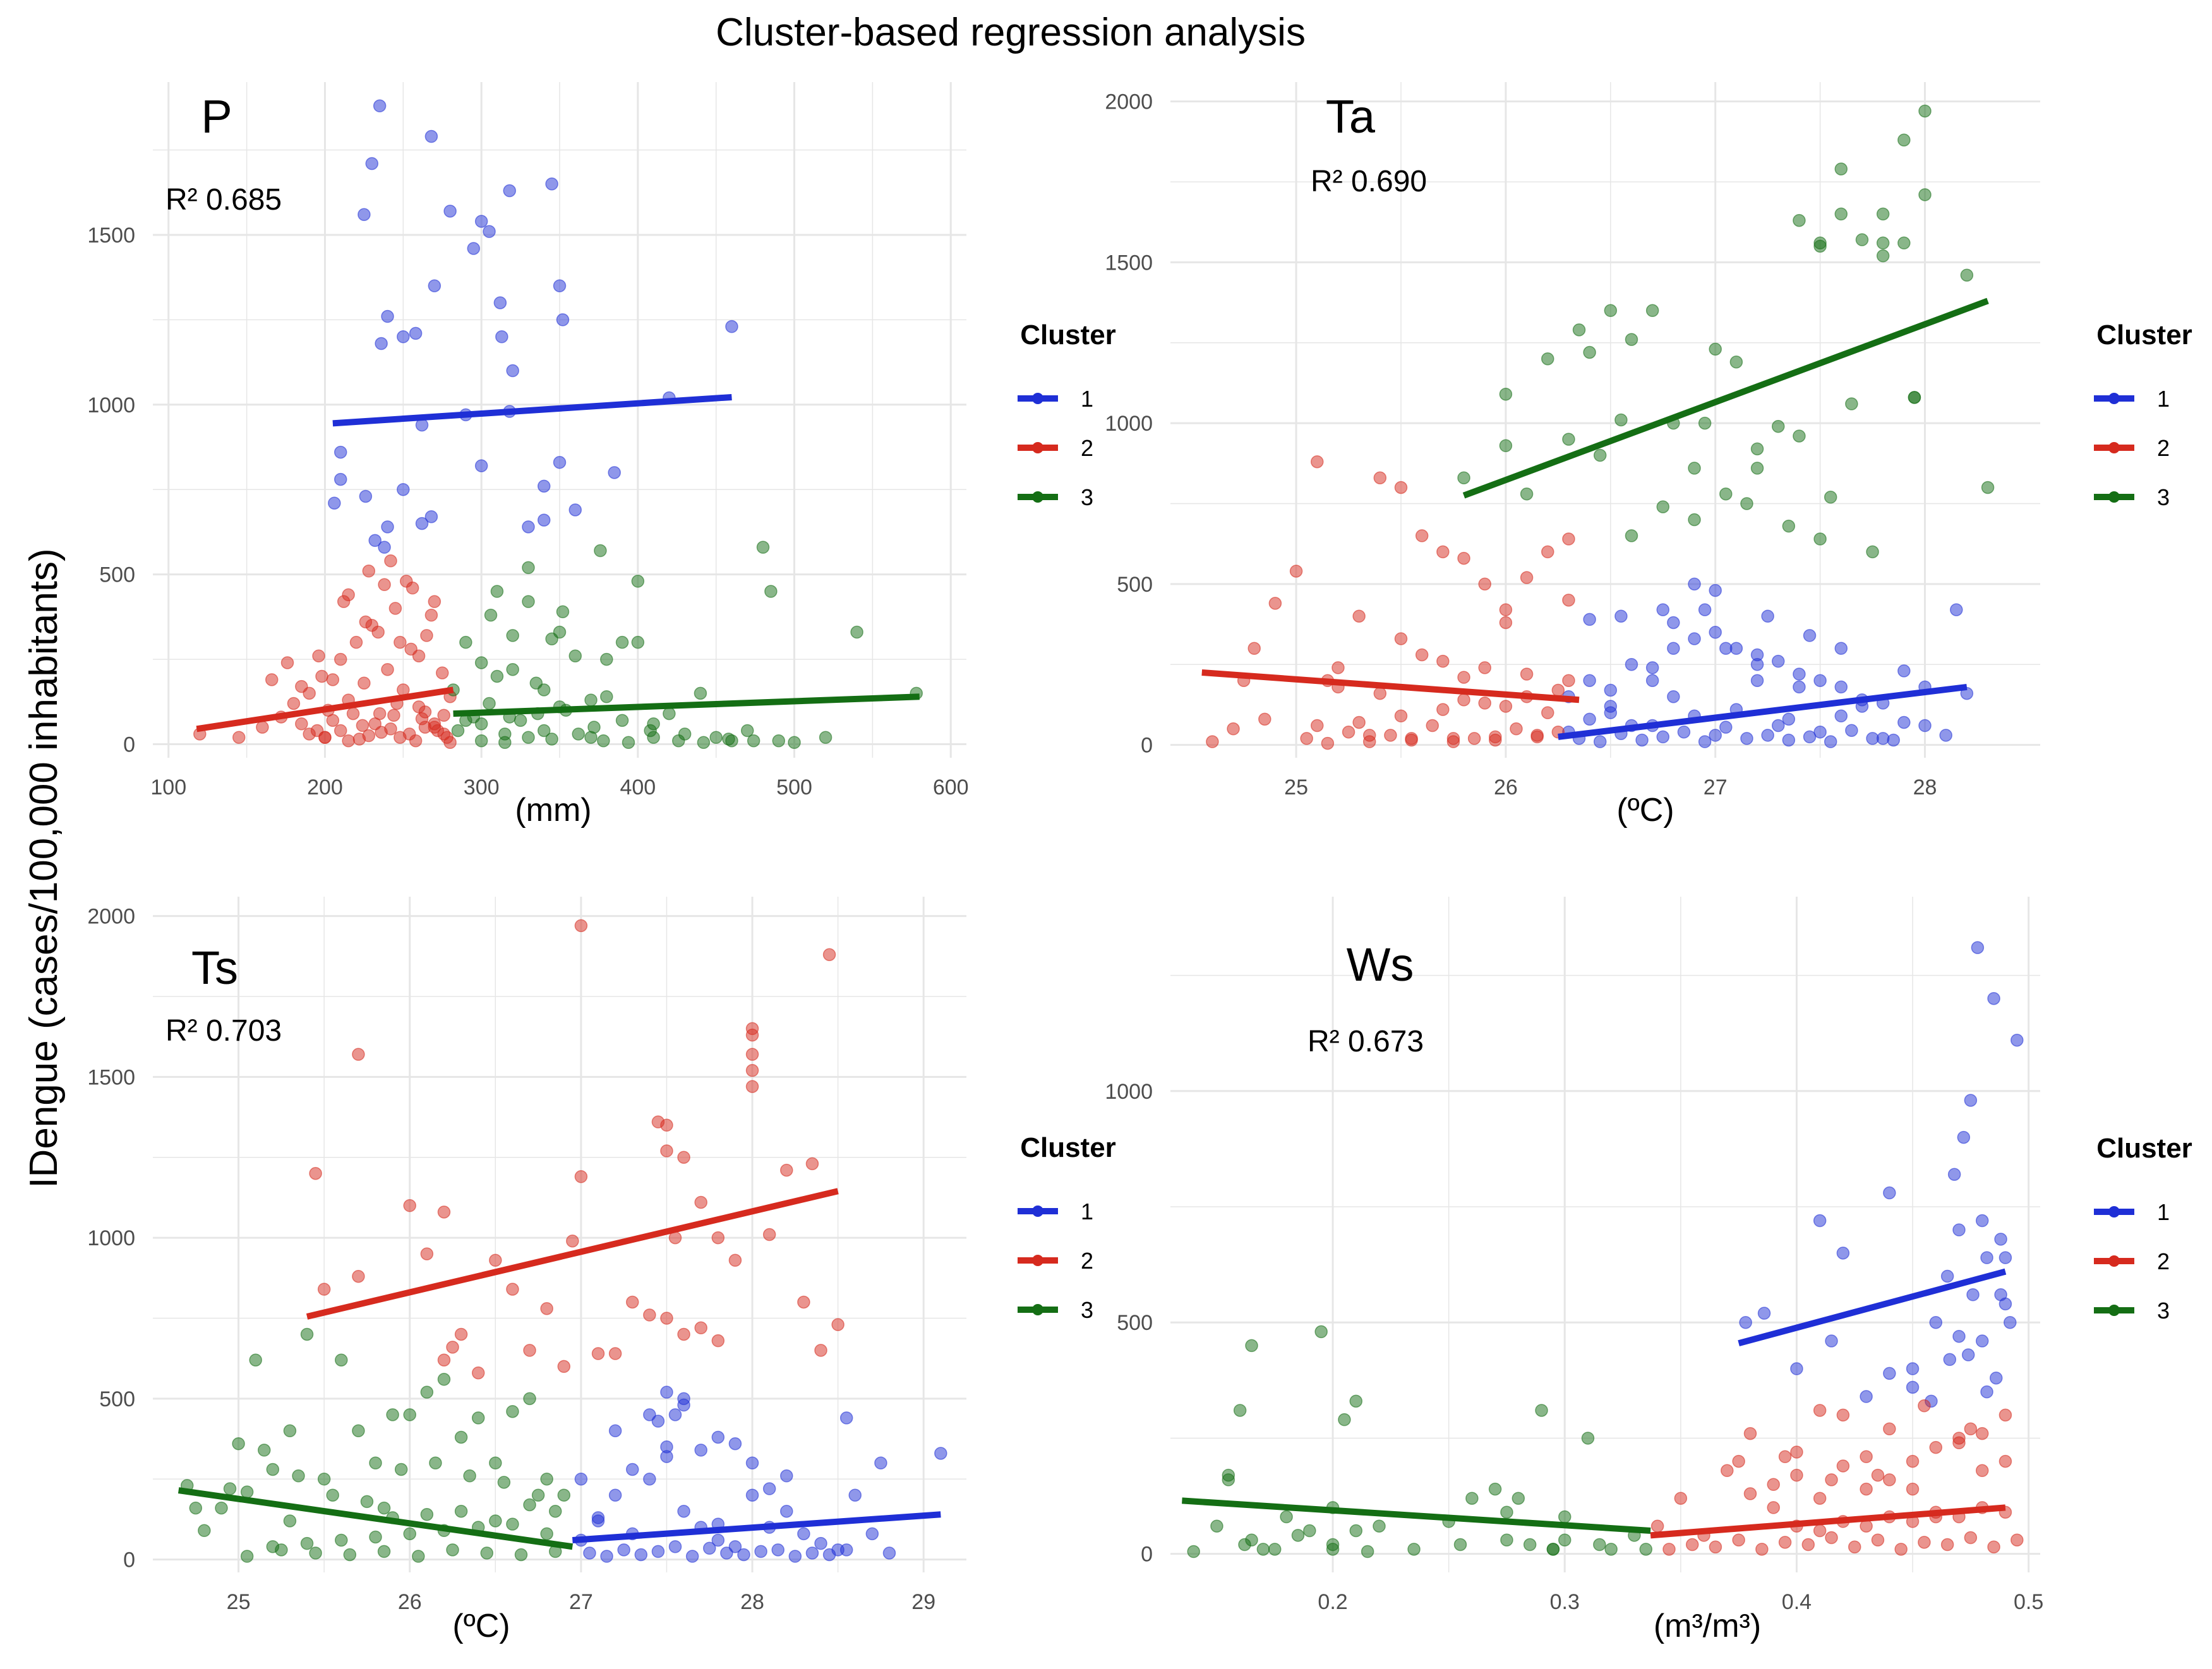 The image size is (2212, 1669). I want to click on legend-label: 1, so click(1087, 1211).